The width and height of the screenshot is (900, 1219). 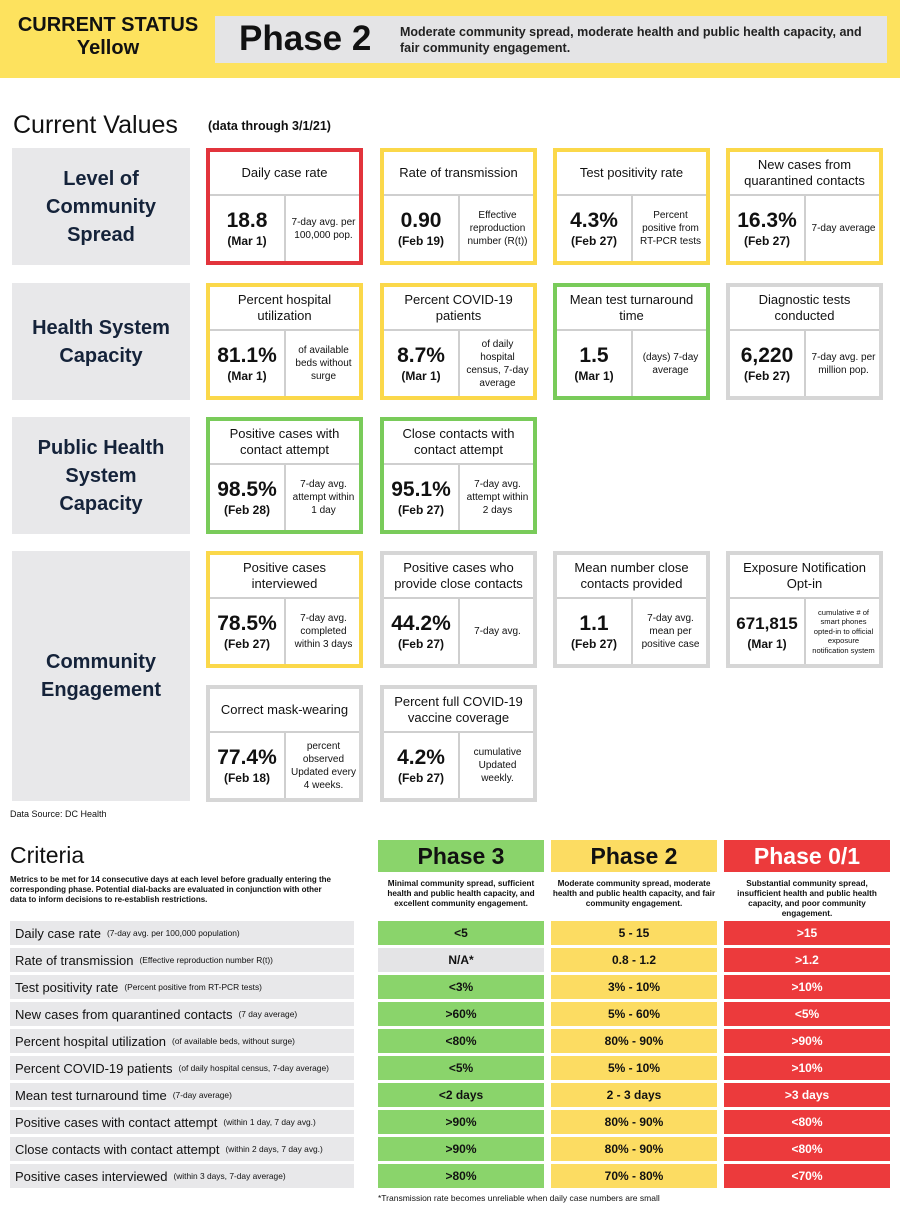 What do you see at coordinates (804, 174) in the screenshot?
I see `metric-title: New cases from quarantined contacts` at bounding box center [804, 174].